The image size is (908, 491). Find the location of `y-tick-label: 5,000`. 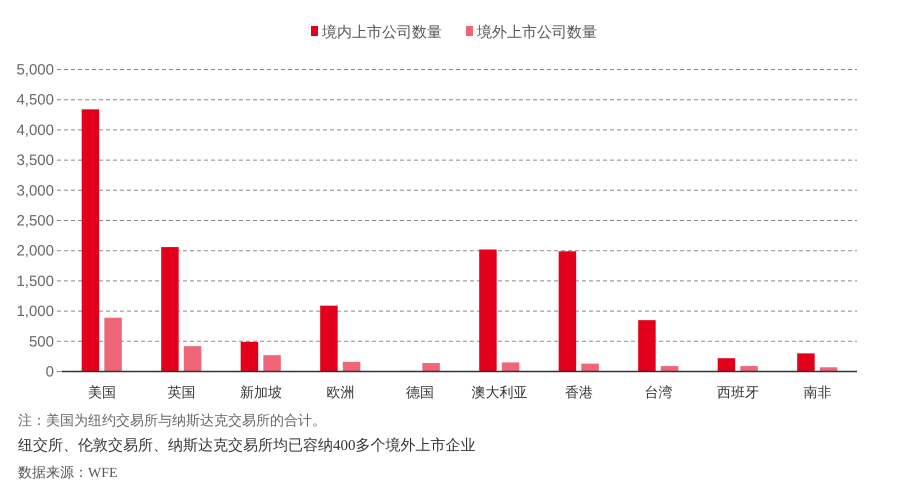

y-tick-label: 5,000 is located at coordinates (35, 70).